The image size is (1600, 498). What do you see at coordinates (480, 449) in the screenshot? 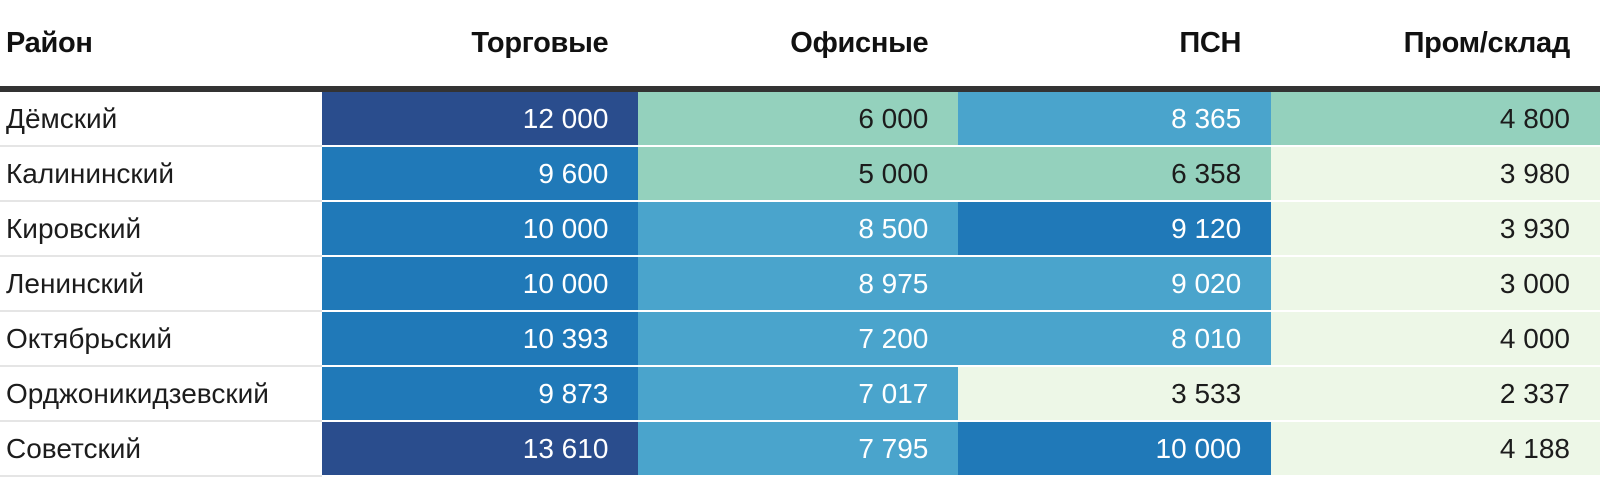
I see `heat-cell: 13 610` at bounding box center [480, 449].